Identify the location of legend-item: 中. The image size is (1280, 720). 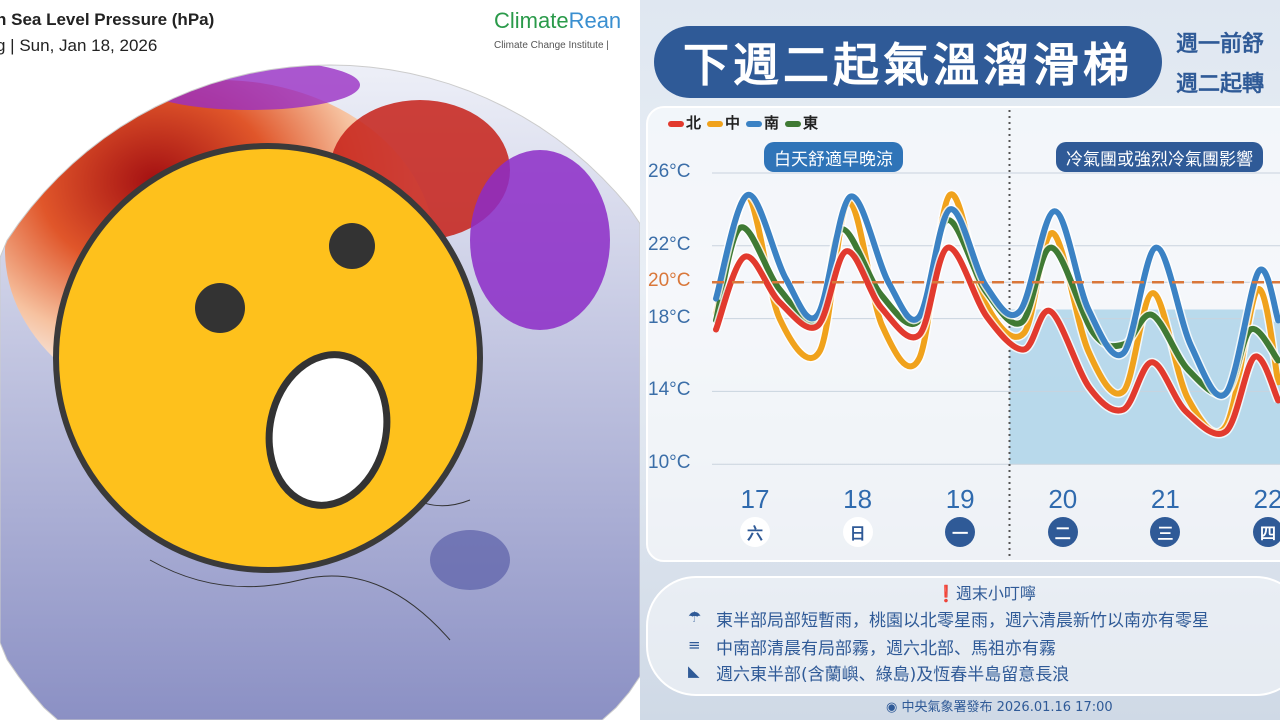
(723, 122).